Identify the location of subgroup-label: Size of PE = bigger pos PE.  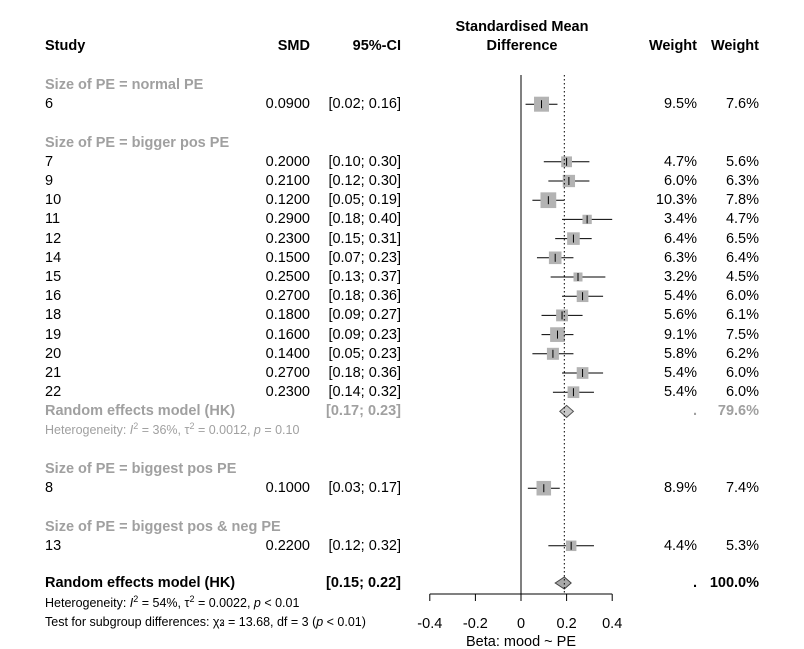
(137, 142).